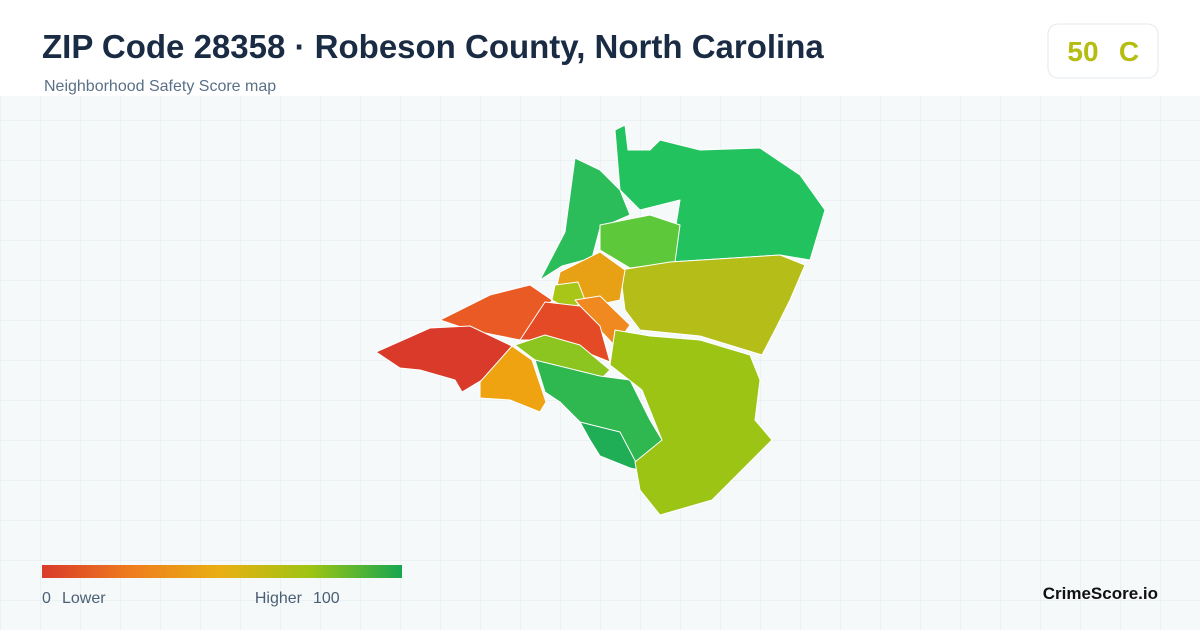  What do you see at coordinates (1103, 51) in the screenshot?
I see `score-box` at bounding box center [1103, 51].